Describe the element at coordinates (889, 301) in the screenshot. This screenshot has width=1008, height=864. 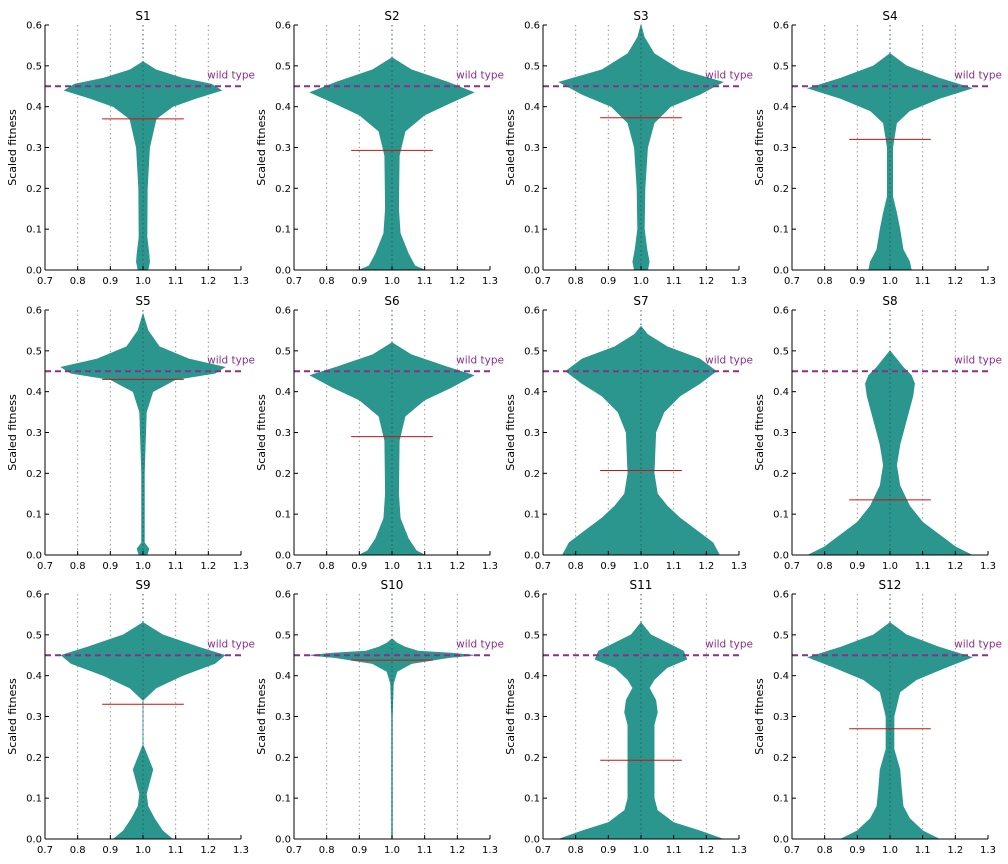
I see `panel-title: S8` at that location.